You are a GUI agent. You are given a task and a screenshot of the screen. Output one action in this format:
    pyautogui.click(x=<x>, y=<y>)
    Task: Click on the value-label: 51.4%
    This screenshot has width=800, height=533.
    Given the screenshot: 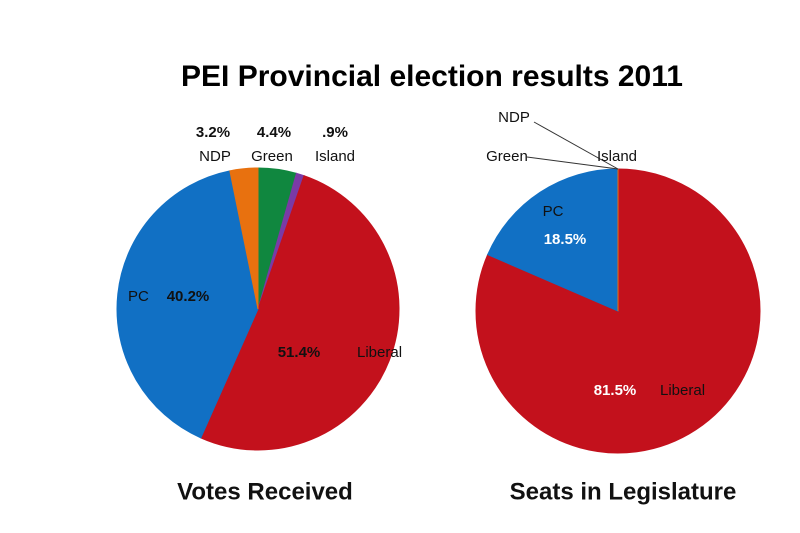 What is the action you would take?
    pyautogui.click(x=299, y=352)
    